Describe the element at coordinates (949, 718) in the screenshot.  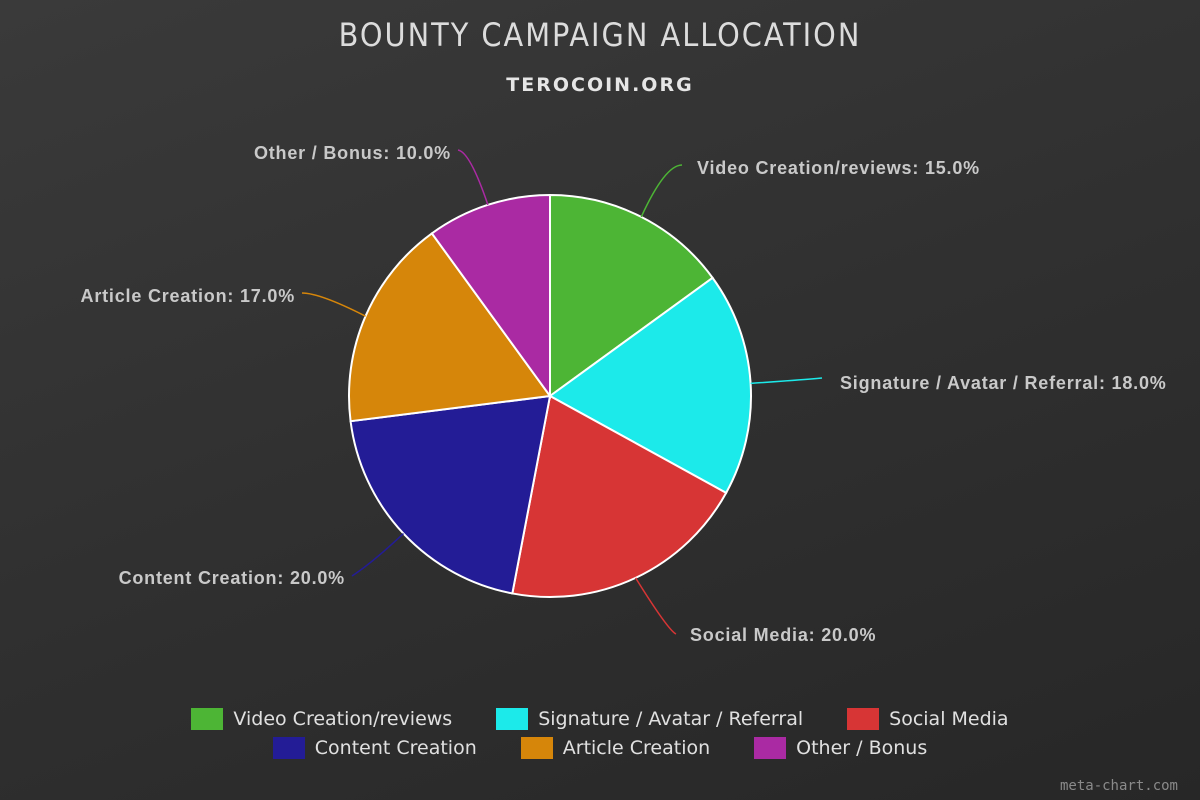
I see `legend-label: Social Media` at that location.